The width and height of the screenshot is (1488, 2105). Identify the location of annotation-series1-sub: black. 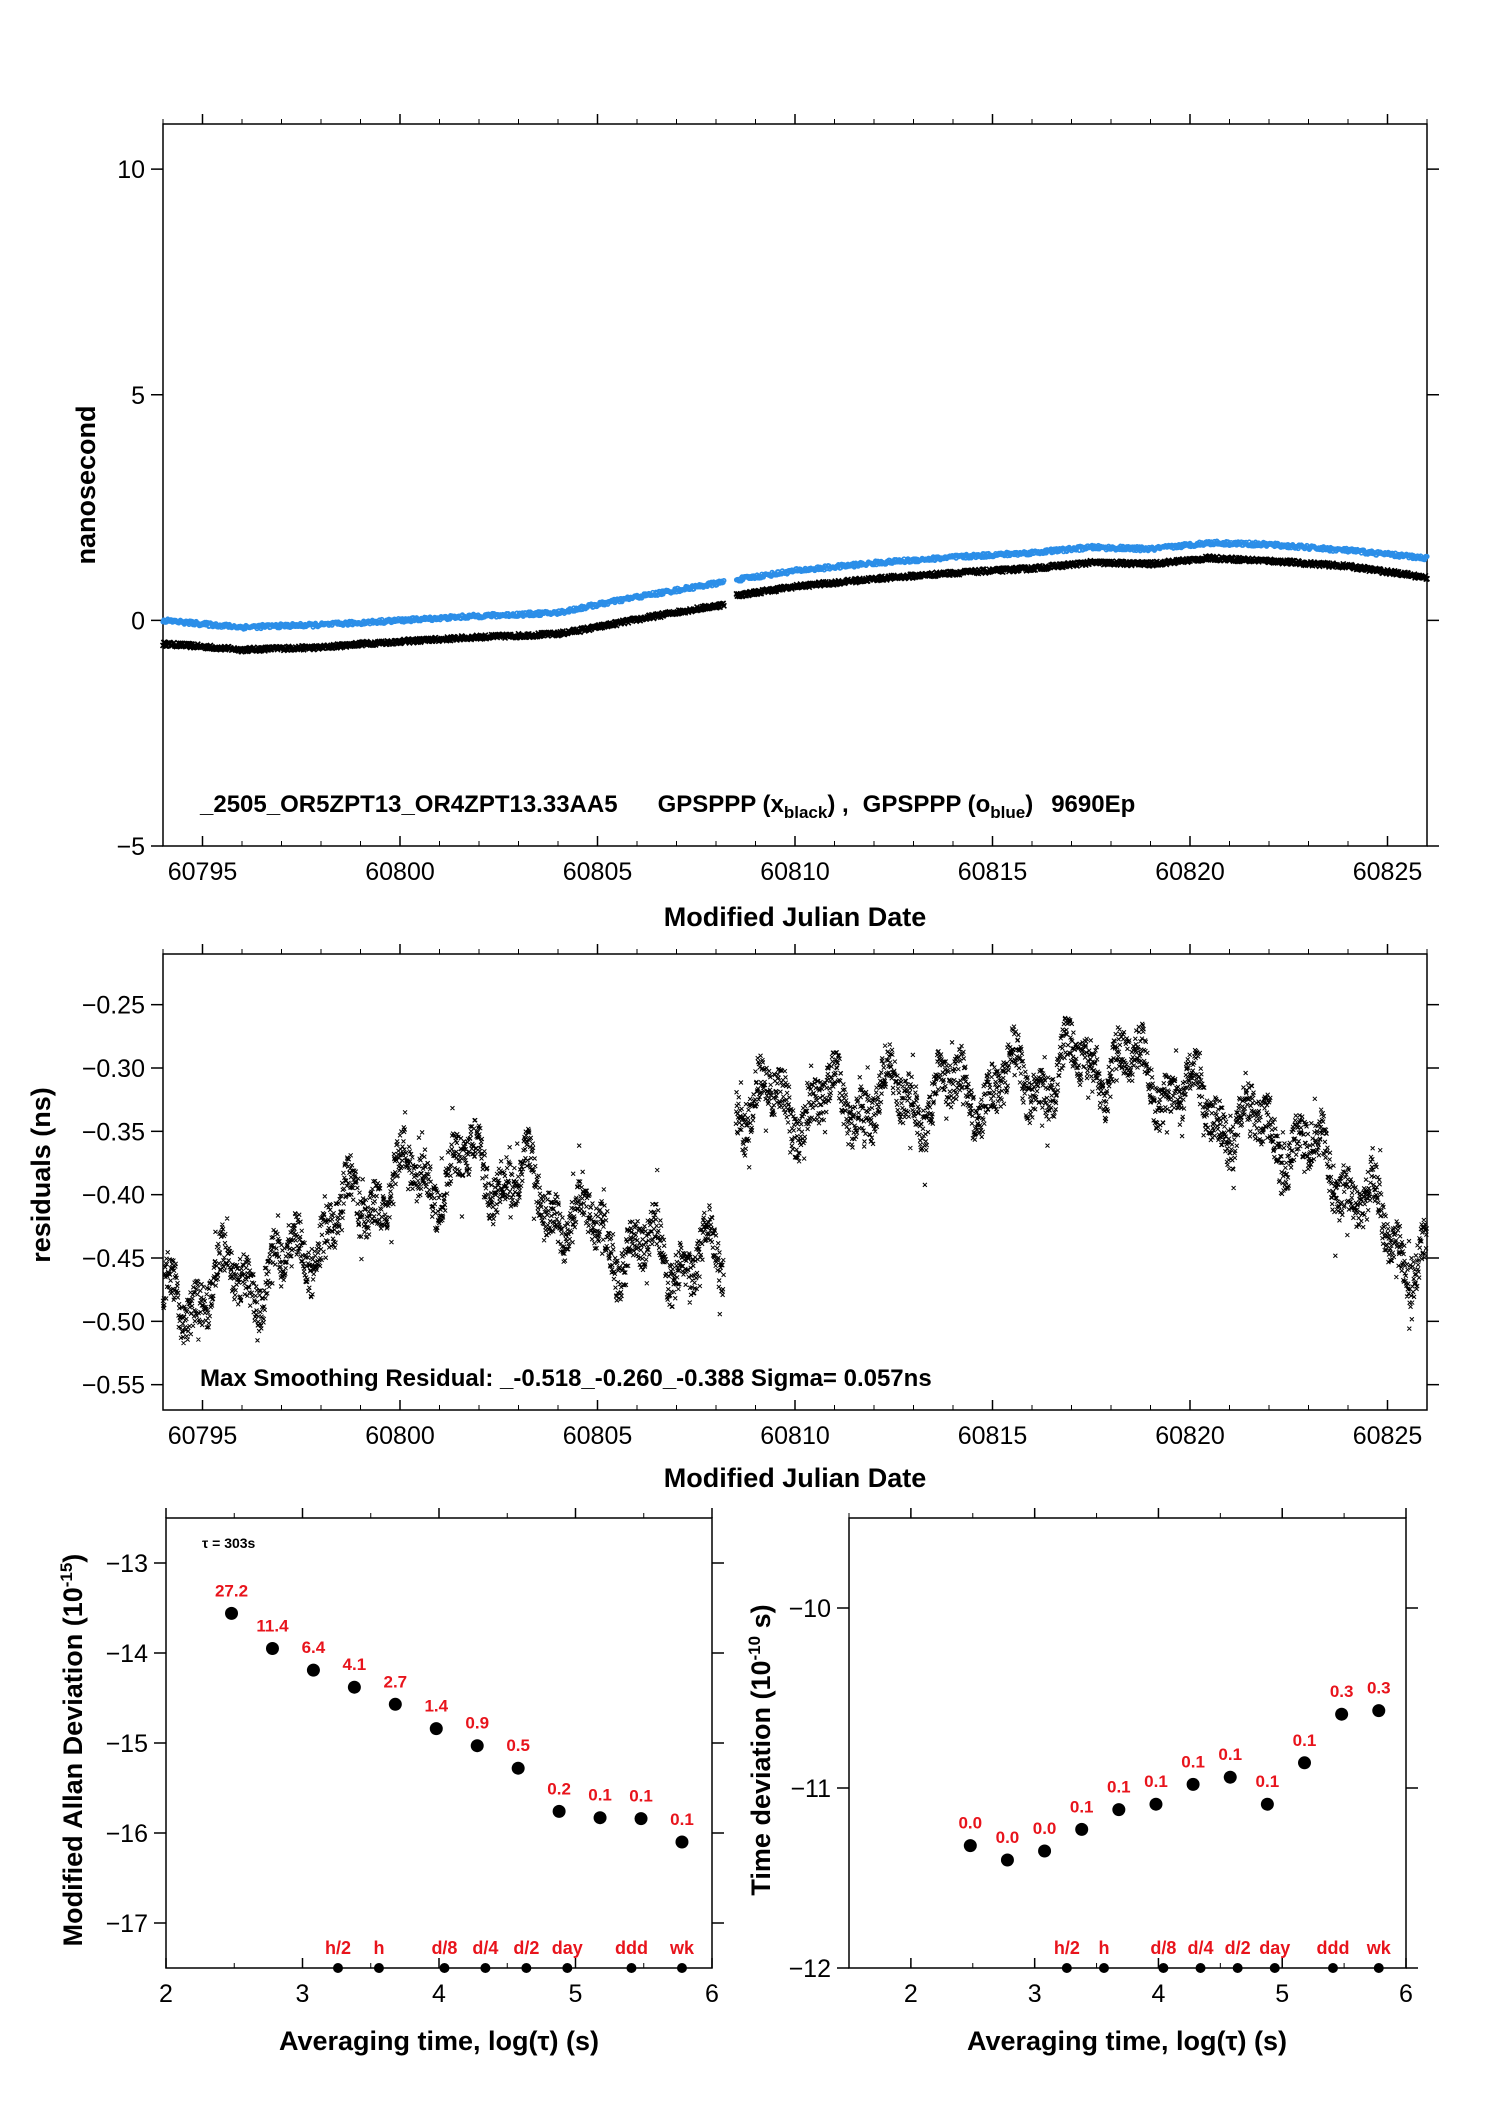
(806, 812).